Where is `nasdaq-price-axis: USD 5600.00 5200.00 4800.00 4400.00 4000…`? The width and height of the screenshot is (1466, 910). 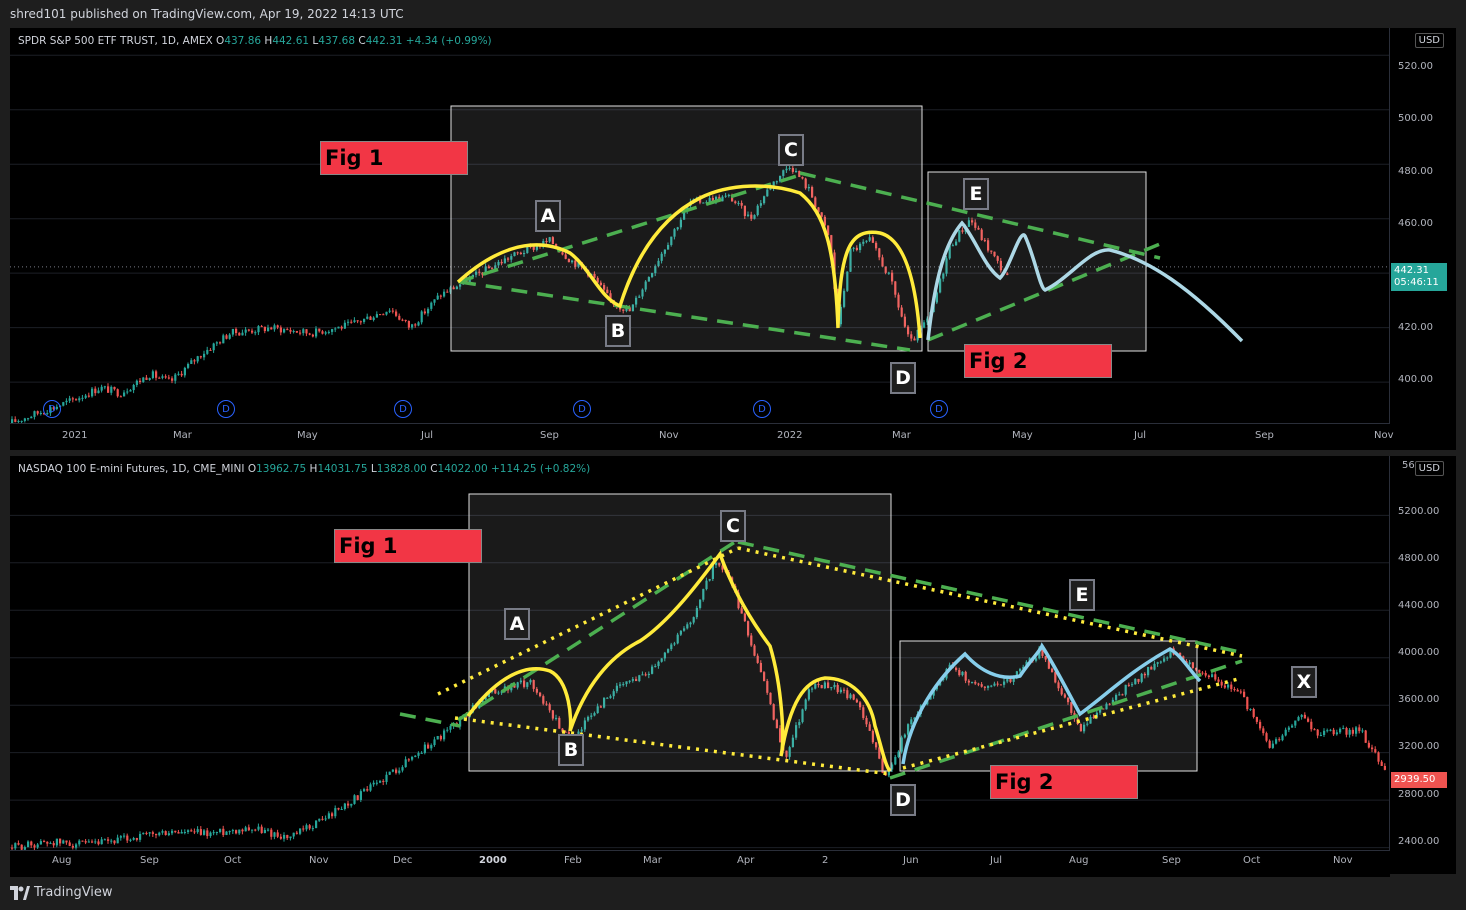 nasdaq-price-axis: USD 5600.00 5200.00 4800.00 4400.00 4000… is located at coordinates (1422, 653).